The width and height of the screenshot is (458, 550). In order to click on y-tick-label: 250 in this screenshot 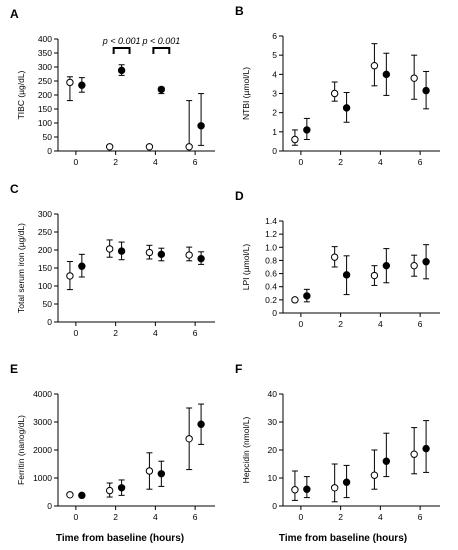, I will do `click(45, 81)`.